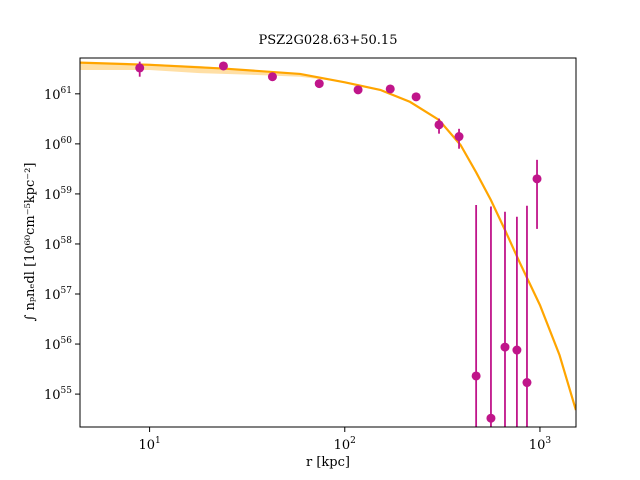 This screenshot has width=640, height=480. I want to click on y-tick-label: 1059, so click(58, 194).